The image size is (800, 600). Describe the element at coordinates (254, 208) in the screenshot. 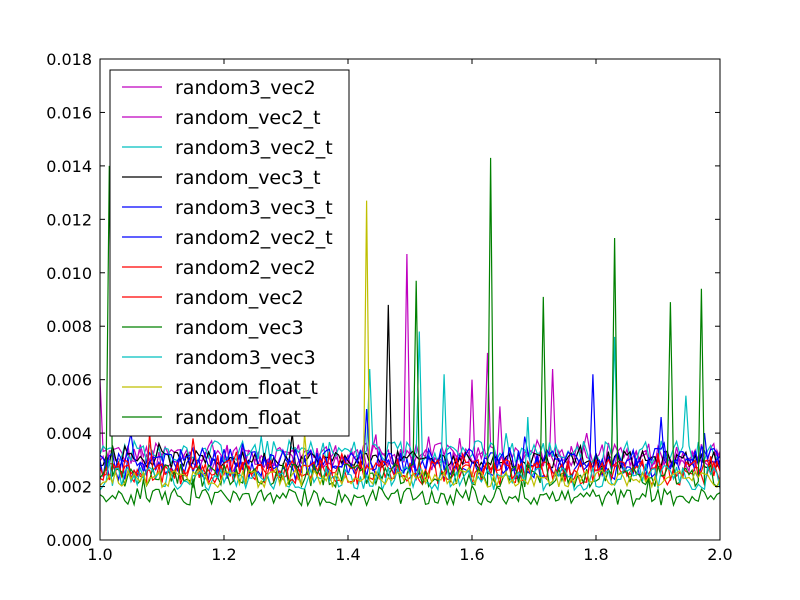

I see `legend-label: random3_vec3_t` at that location.